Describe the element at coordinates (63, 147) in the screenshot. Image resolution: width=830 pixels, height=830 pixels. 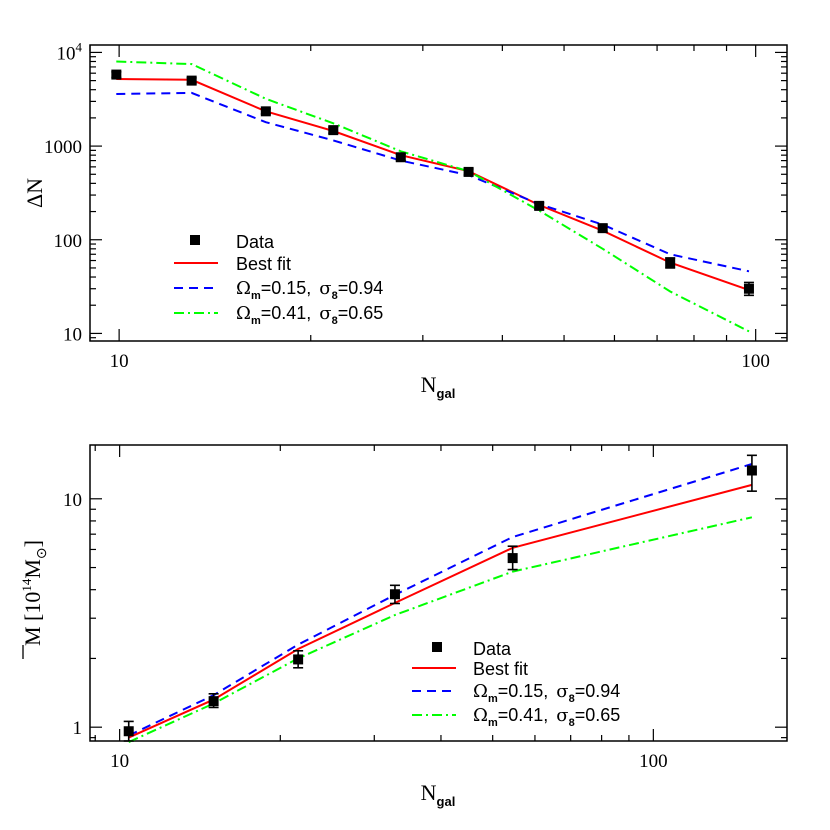
I see `y-tick-label: 1000` at that location.